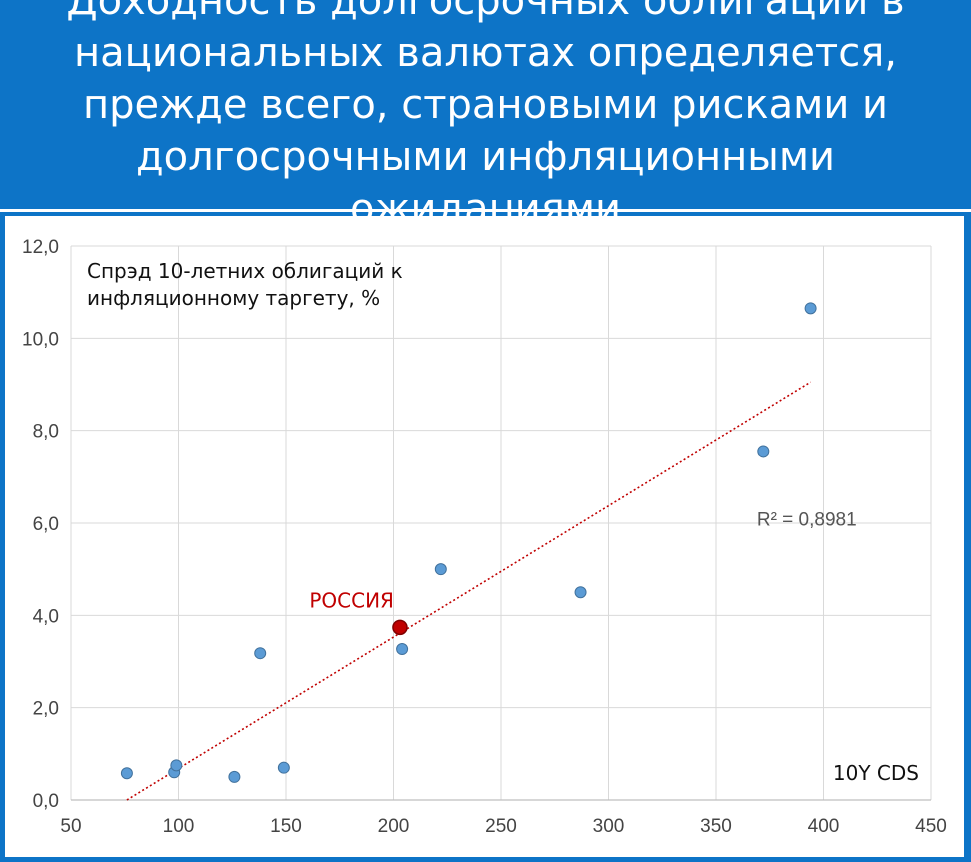 The width and height of the screenshot is (971, 862). Describe the element at coordinates (609, 826) in the screenshot. I see `x-tick-label: 300` at that location.